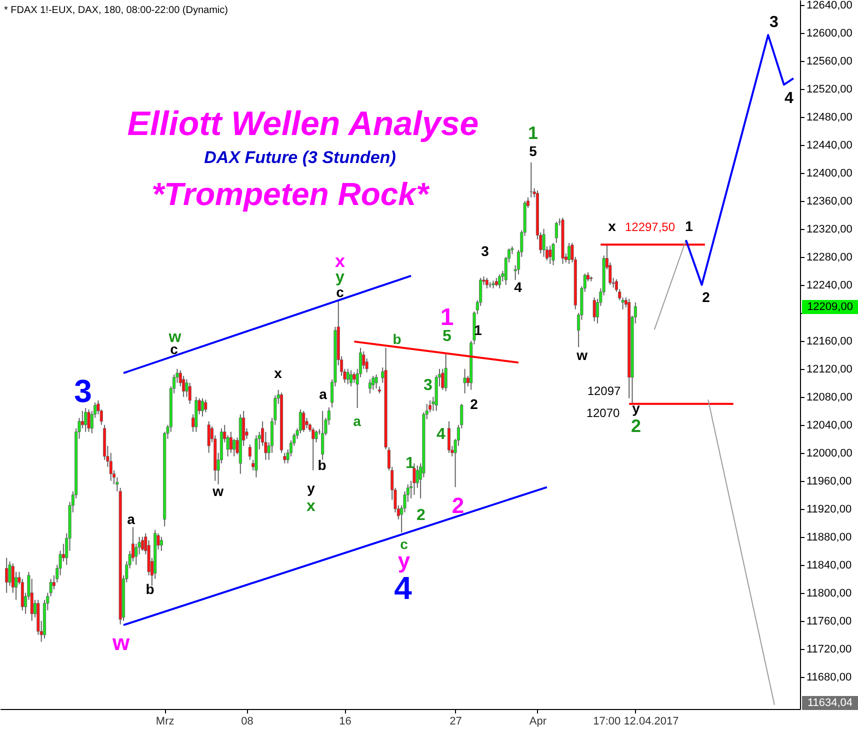 The width and height of the screenshot is (858, 734). I want to click on y-tick-label: 11840,00, so click(829, 565).